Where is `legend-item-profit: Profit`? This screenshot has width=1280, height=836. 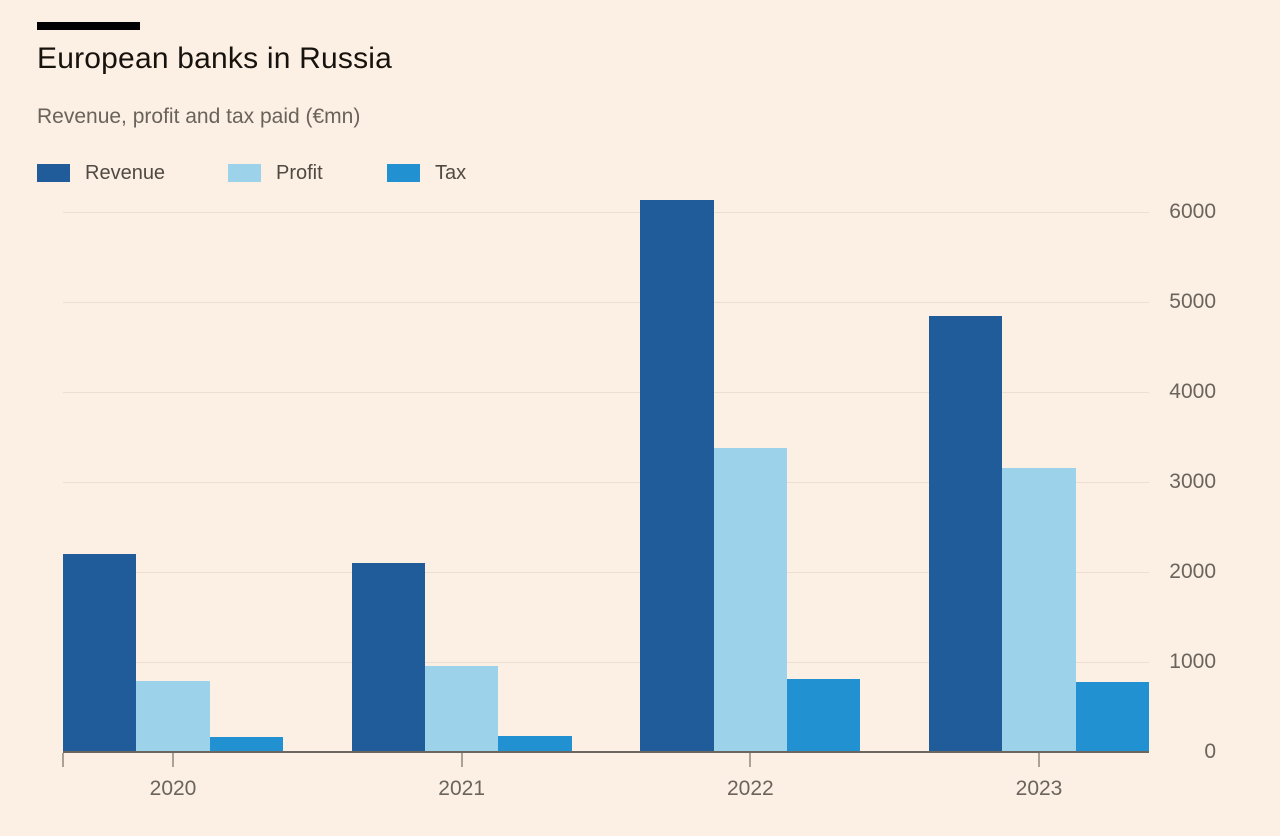
legend-item-profit: Profit is located at coordinates (275, 173).